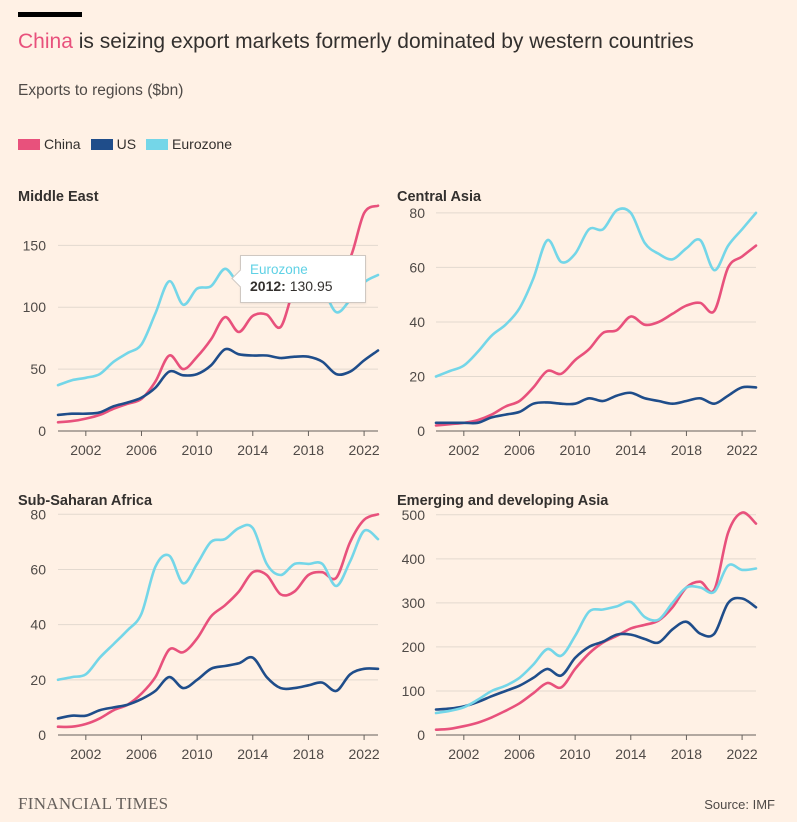  What do you see at coordinates (268, 286) in the screenshot?
I see `tooltip-year: 2012:` at bounding box center [268, 286].